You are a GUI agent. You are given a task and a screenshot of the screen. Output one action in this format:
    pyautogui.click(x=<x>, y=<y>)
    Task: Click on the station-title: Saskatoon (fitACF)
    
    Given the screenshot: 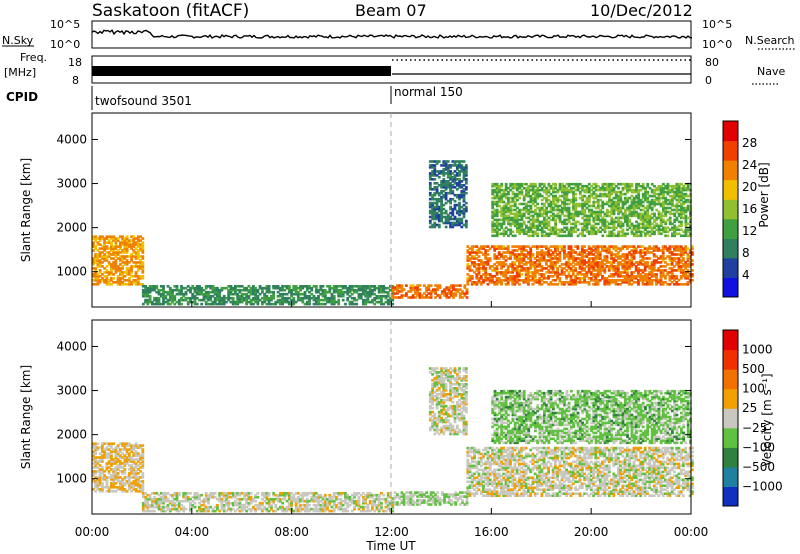 What is the action you would take?
    pyautogui.click(x=170, y=11)
    